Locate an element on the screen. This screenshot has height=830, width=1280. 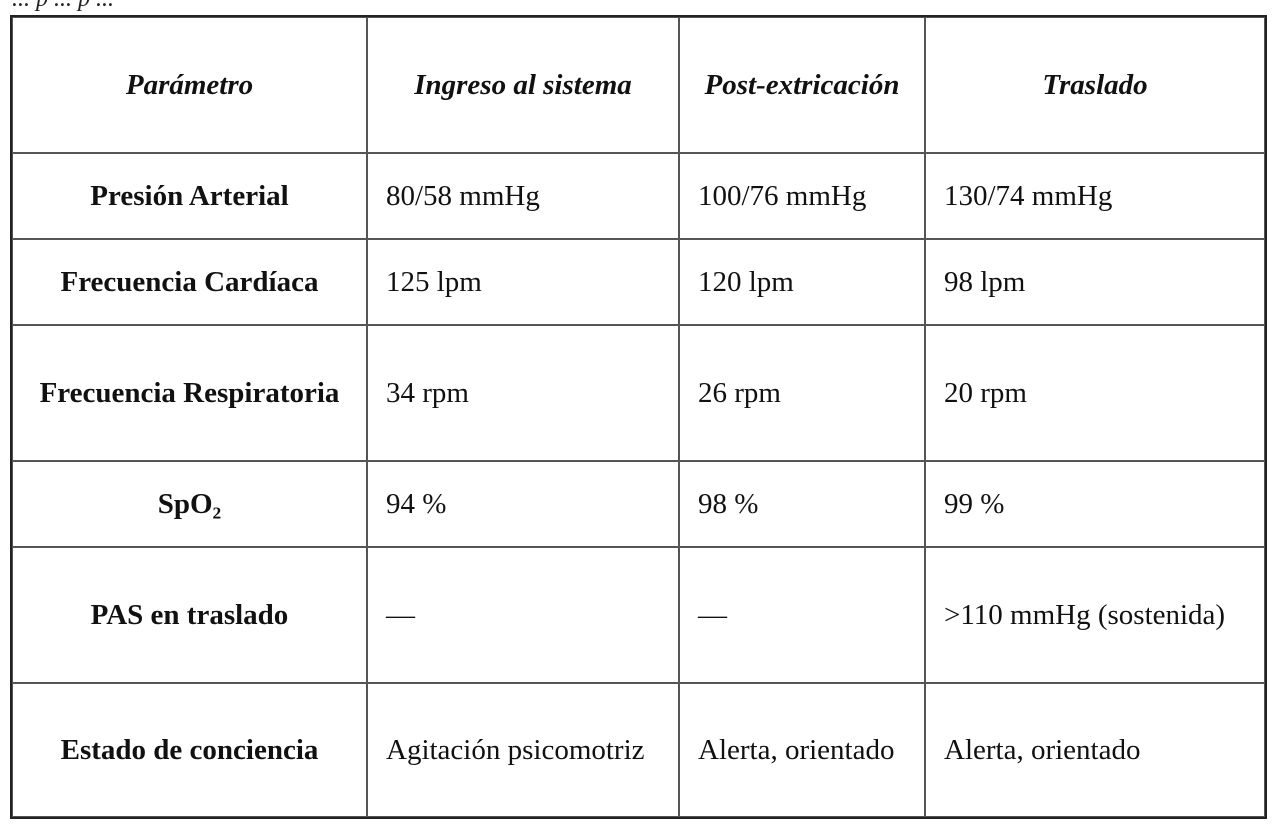
table-cell: Agitación psicomotriz is located at coordinates (523, 750).